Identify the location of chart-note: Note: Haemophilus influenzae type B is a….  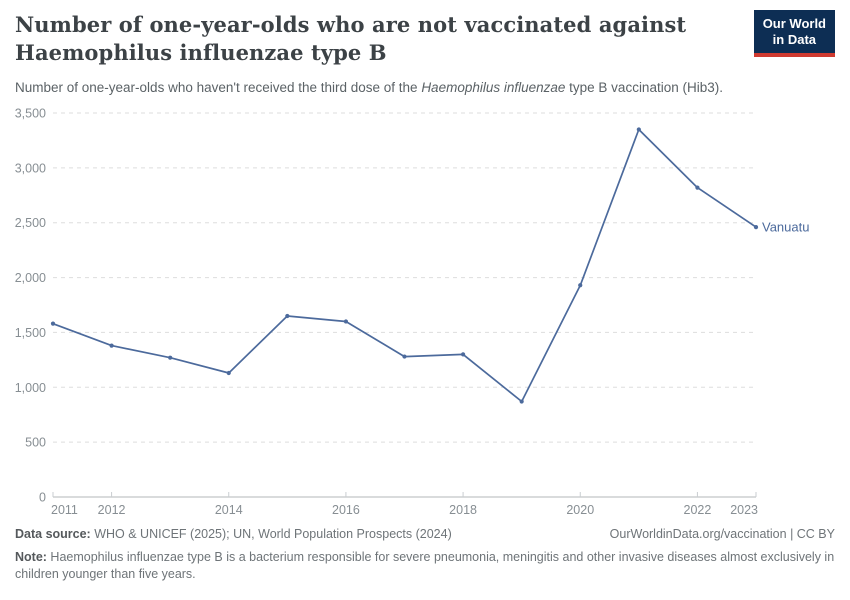
(425, 566).